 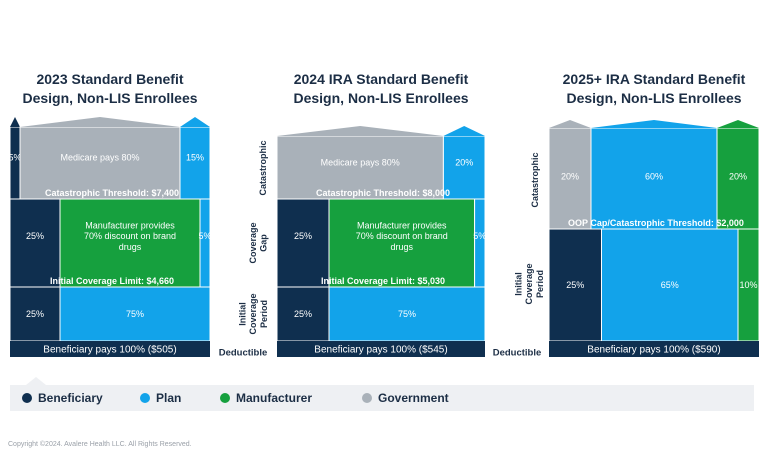 What do you see at coordinates (70, 398) in the screenshot?
I see `legend-label-beneficiary: Beneficiary` at bounding box center [70, 398].